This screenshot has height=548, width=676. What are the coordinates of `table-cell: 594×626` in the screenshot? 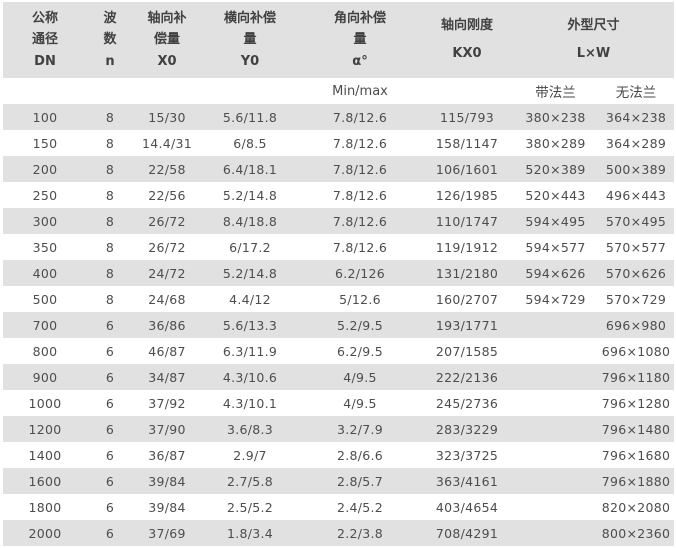 It's located at (555, 273).